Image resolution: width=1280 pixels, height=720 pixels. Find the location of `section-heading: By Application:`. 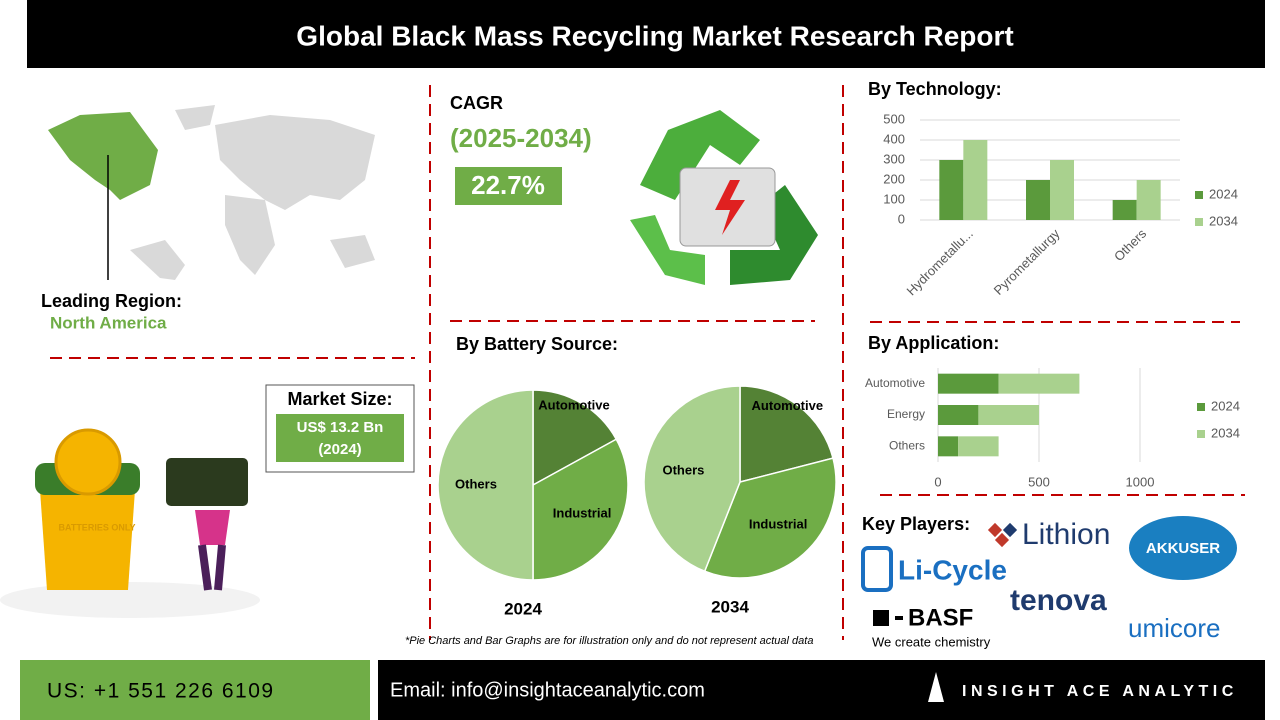

section-heading: By Application: is located at coordinates (933, 343).